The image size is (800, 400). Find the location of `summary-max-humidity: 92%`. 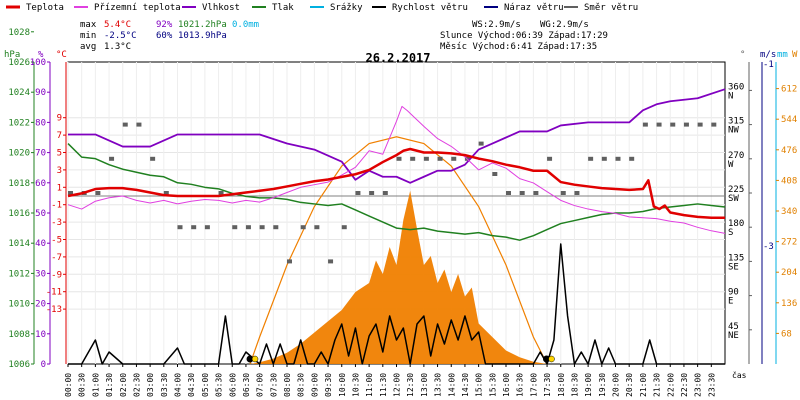

summary-max-humidity: 92% is located at coordinates (164, 25).